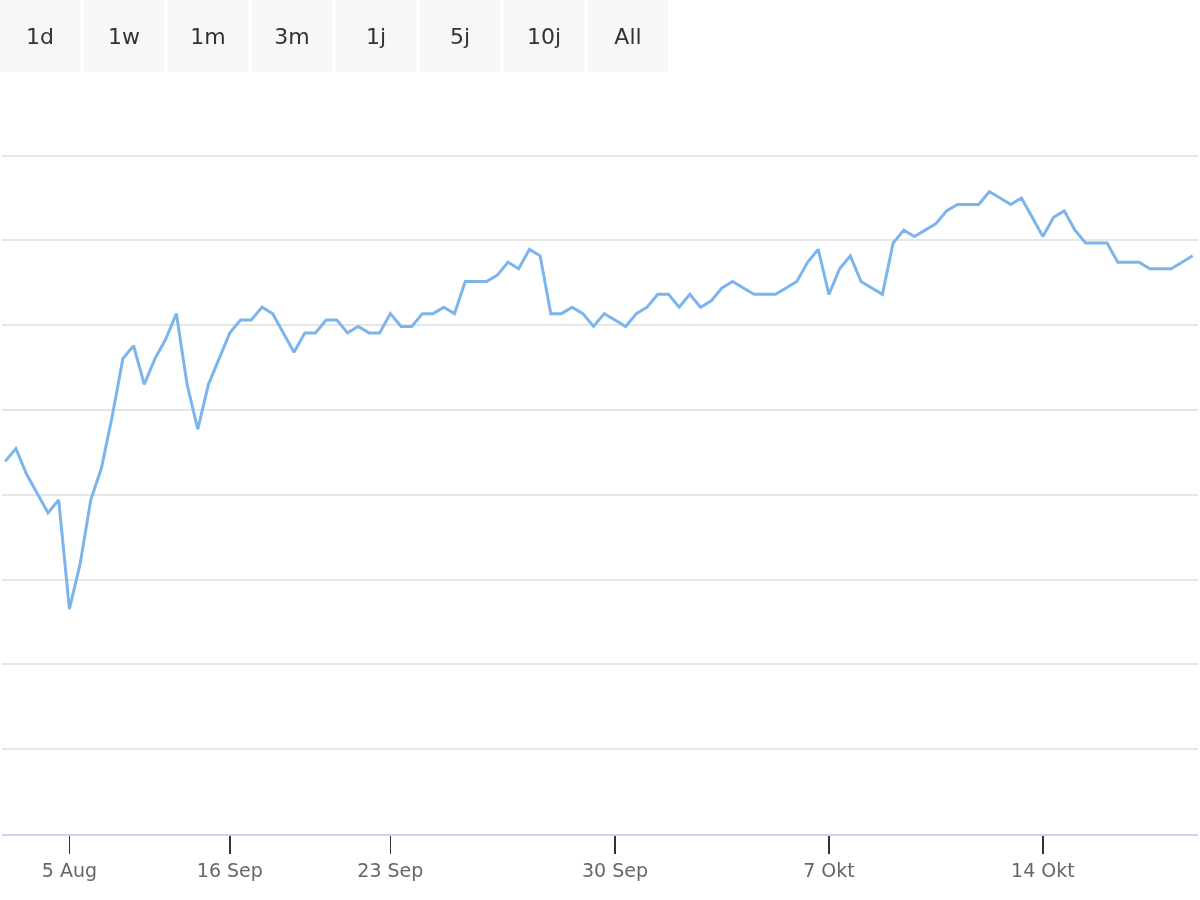 Image resolution: width=1200 pixels, height=900 pixels. Describe the element at coordinates (614, 869) in the screenshot. I see `x-tick-label: 30 Sep` at that location.